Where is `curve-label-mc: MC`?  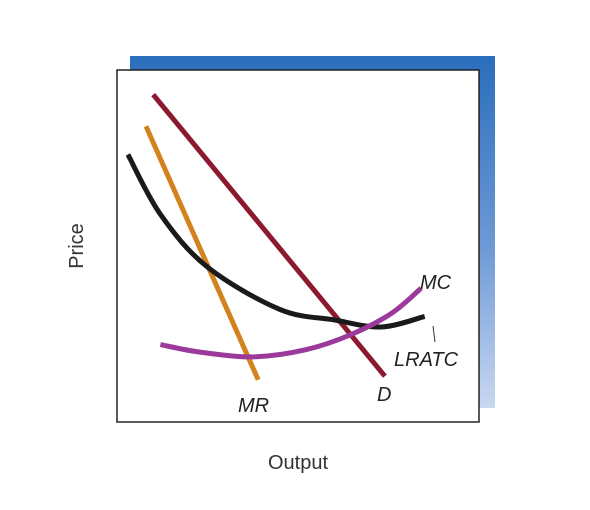 curve-label-mc: MC is located at coordinates (436, 283).